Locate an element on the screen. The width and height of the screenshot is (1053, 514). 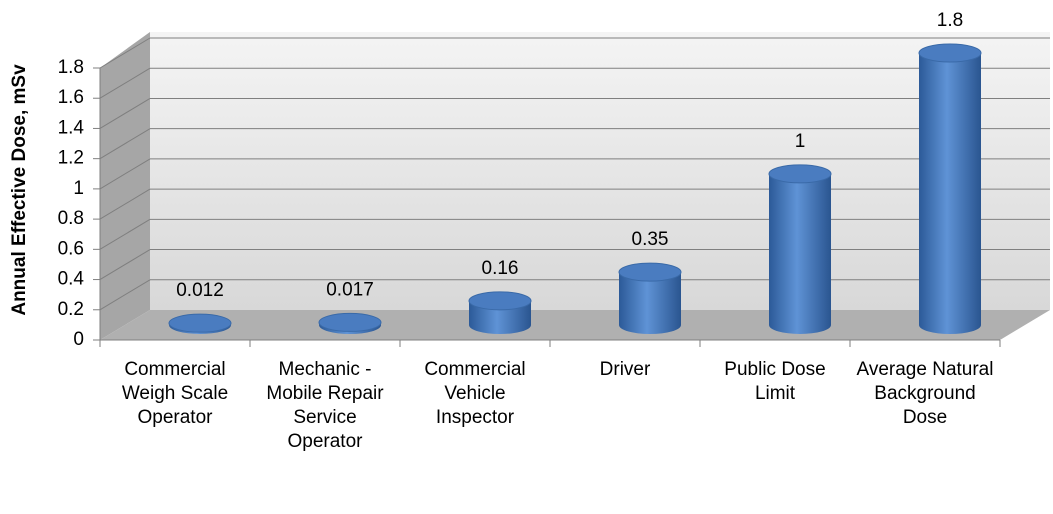
y-tick-label: 1.8 is located at coordinates (71, 67).